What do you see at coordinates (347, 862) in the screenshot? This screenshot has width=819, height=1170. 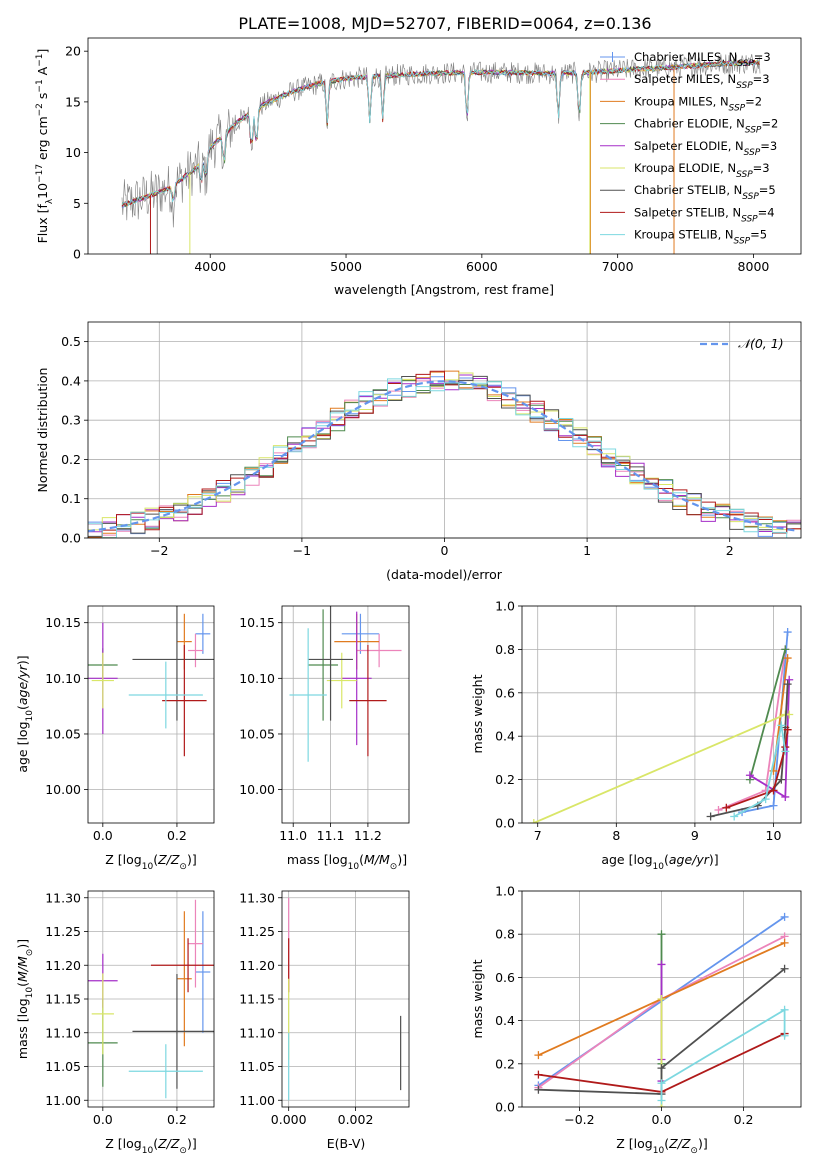 I see `x-axis-label: mass [log10(M/M⊙)]` at bounding box center [347, 862].